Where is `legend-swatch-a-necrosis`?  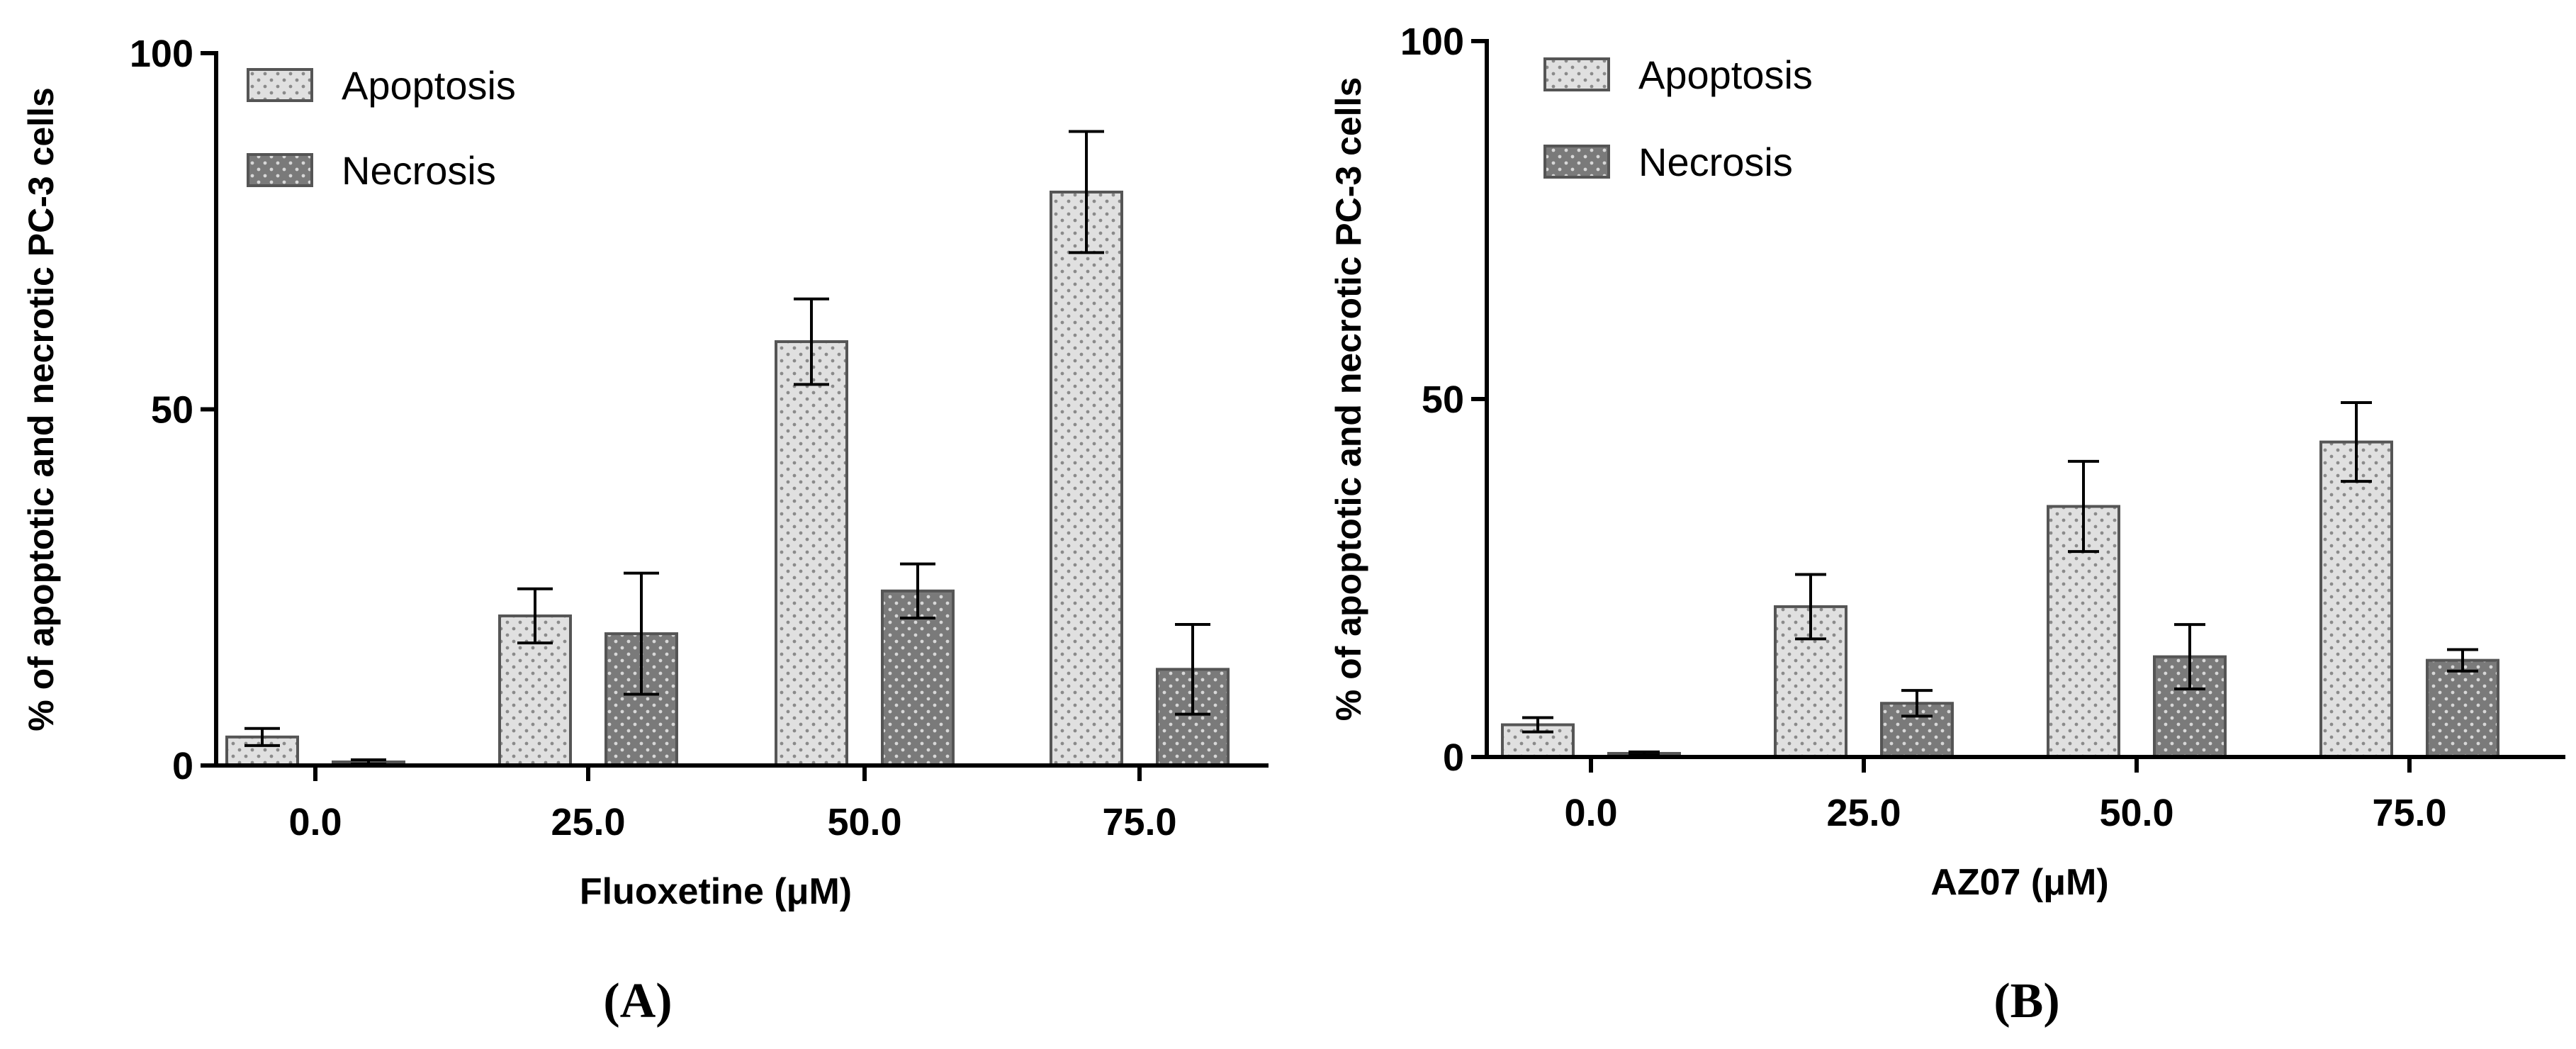 legend-swatch-a-necrosis is located at coordinates (280, 170).